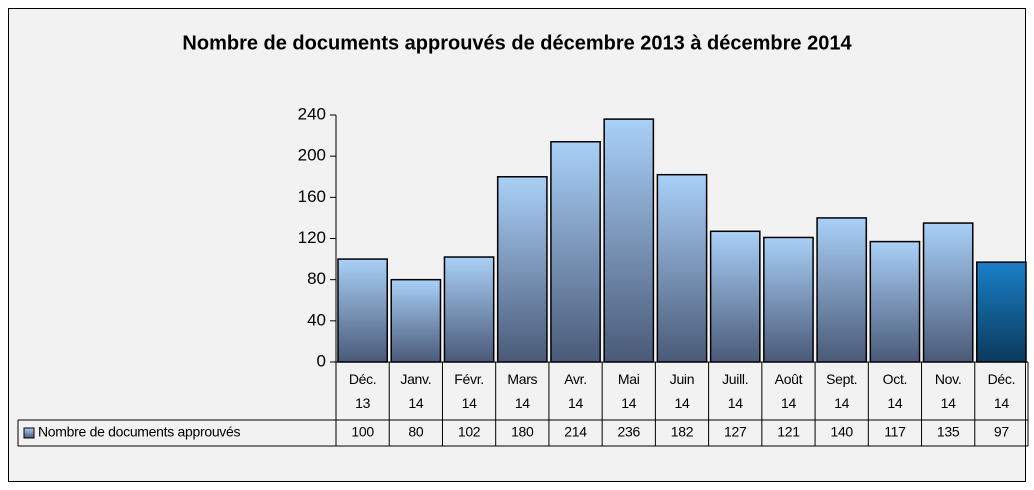 This screenshot has width=1034, height=490. What do you see at coordinates (139, 432) in the screenshot?
I see `legend-label: Nombre de documents approuvés` at bounding box center [139, 432].